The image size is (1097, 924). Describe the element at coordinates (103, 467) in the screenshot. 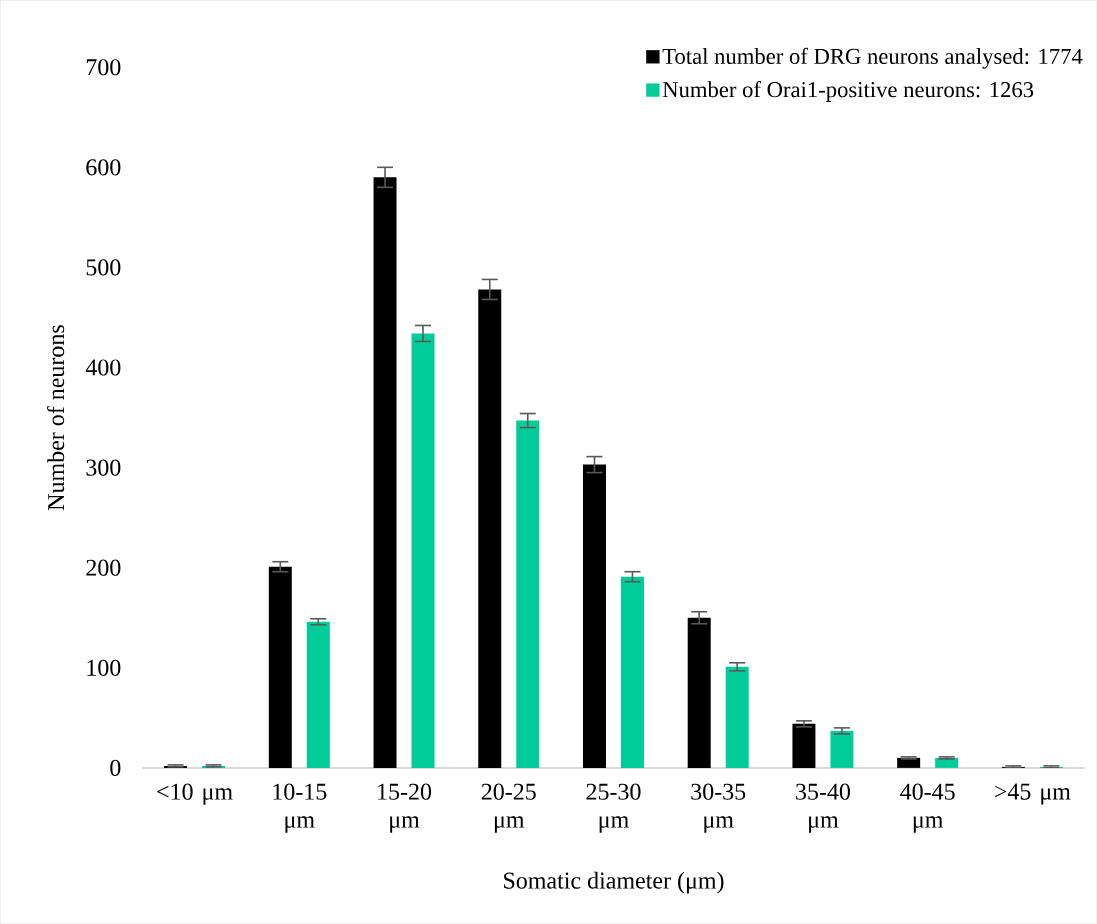

I see `y-tick-label: 300` at that location.